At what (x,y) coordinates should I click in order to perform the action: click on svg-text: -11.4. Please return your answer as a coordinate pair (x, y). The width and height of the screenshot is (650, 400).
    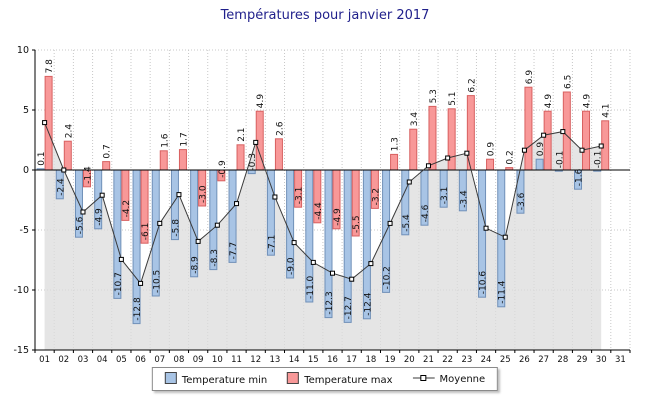
    Looking at the image, I should click on (503, 292).